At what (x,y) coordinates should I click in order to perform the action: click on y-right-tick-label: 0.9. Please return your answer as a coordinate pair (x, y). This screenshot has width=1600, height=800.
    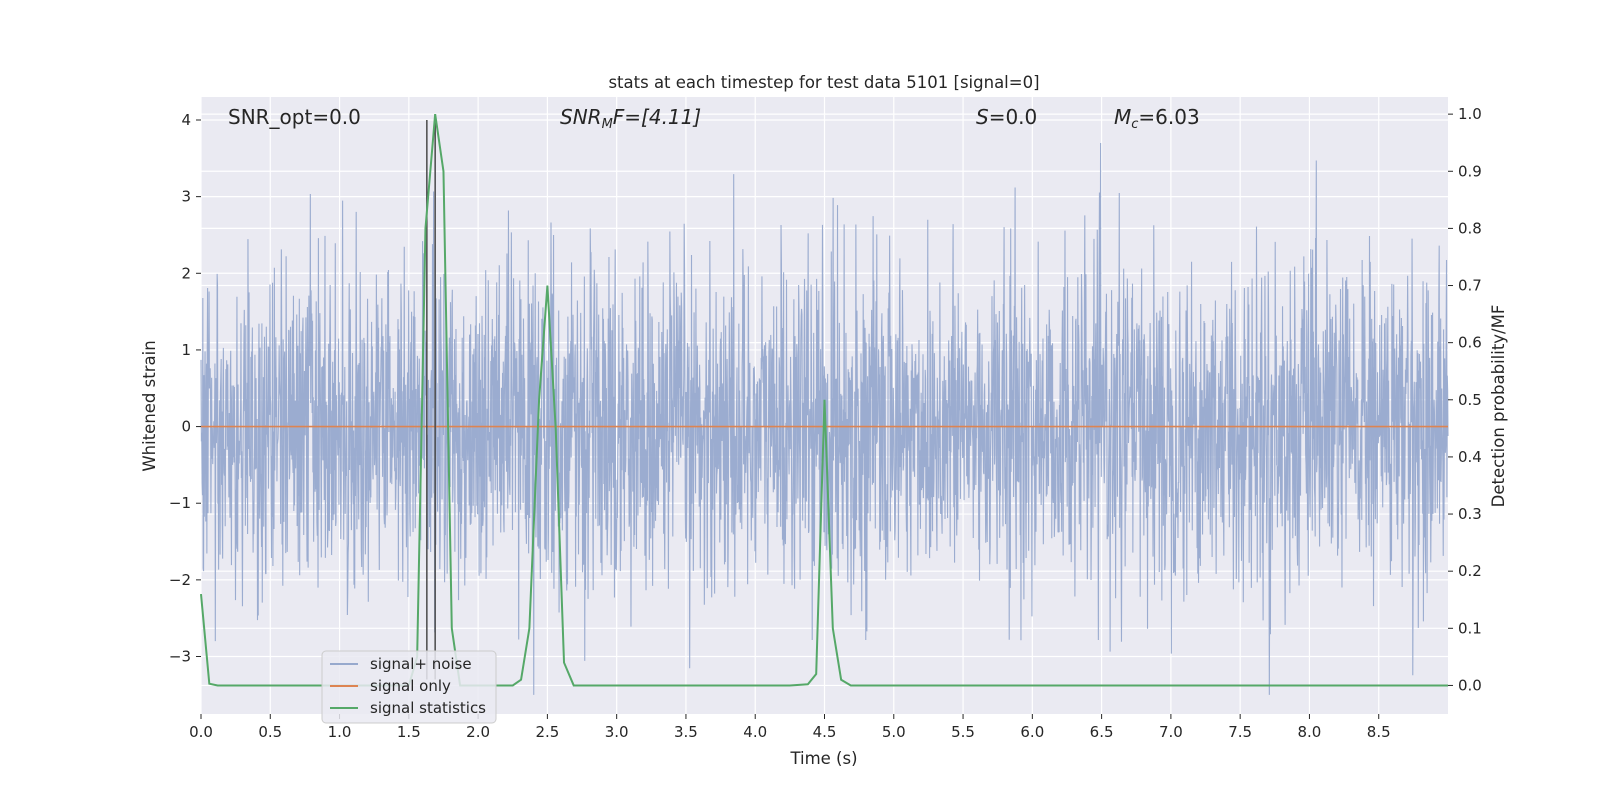
    Looking at the image, I should click on (1470, 171).